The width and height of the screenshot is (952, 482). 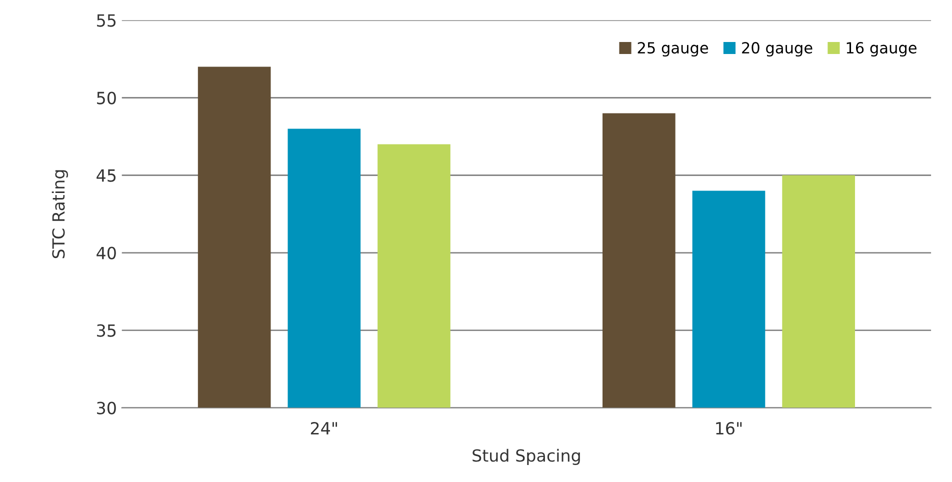 What do you see at coordinates (526, 457) in the screenshot?
I see `x-axis-title: Stud Spacing` at bounding box center [526, 457].